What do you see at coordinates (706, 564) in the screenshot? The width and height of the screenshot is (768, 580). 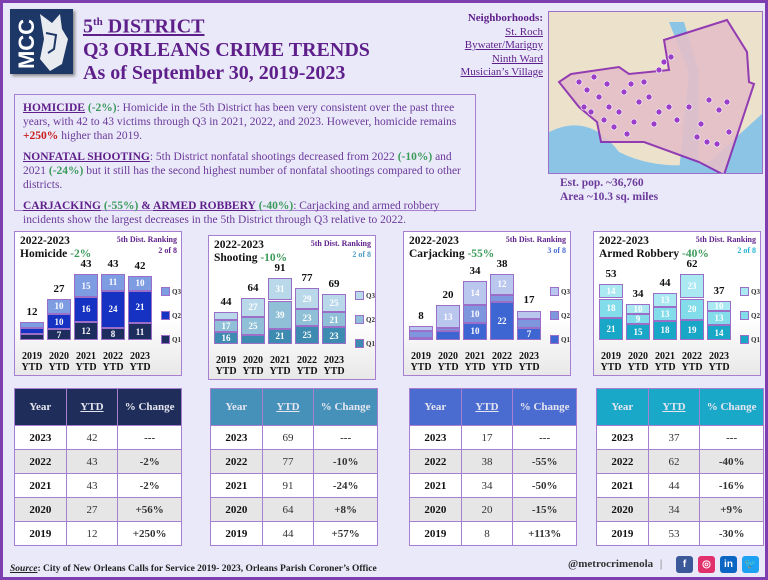 I see `instagram-icon: ◎` at bounding box center [706, 564].